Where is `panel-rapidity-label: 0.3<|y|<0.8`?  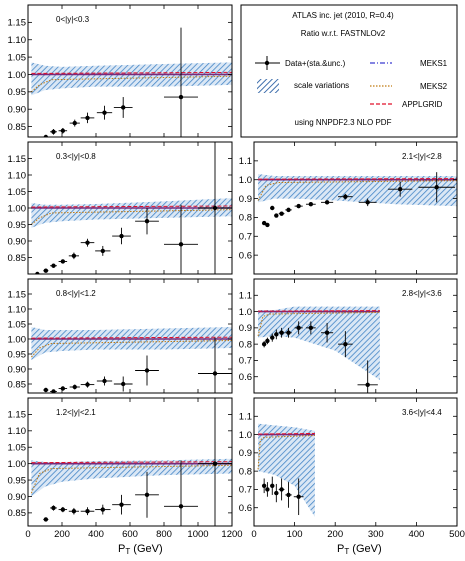
panel-rapidity-label: 0.3<|y|<0.8 is located at coordinates (76, 156).